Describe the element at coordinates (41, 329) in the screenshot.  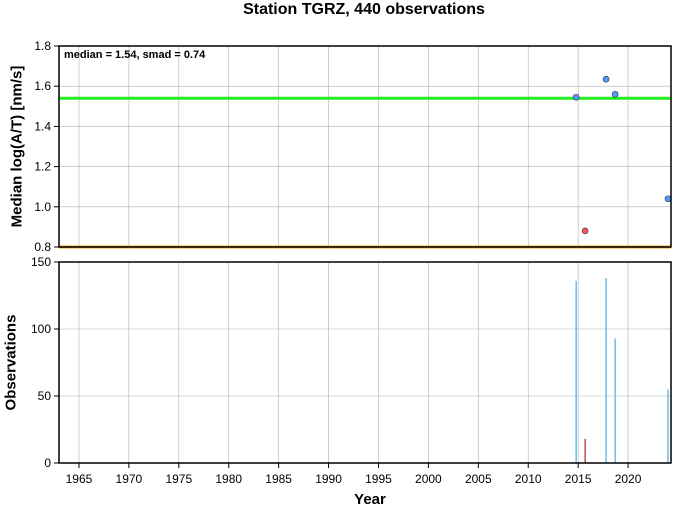
I see `y-tick-label: 100` at that location.